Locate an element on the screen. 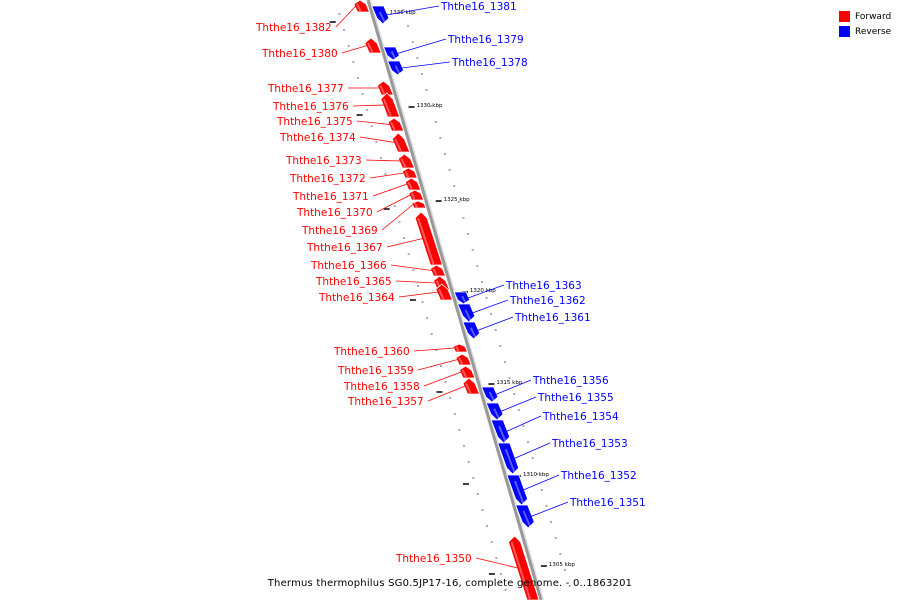  gene-label: Ththe16_1362 is located at coordinates (547, 301).